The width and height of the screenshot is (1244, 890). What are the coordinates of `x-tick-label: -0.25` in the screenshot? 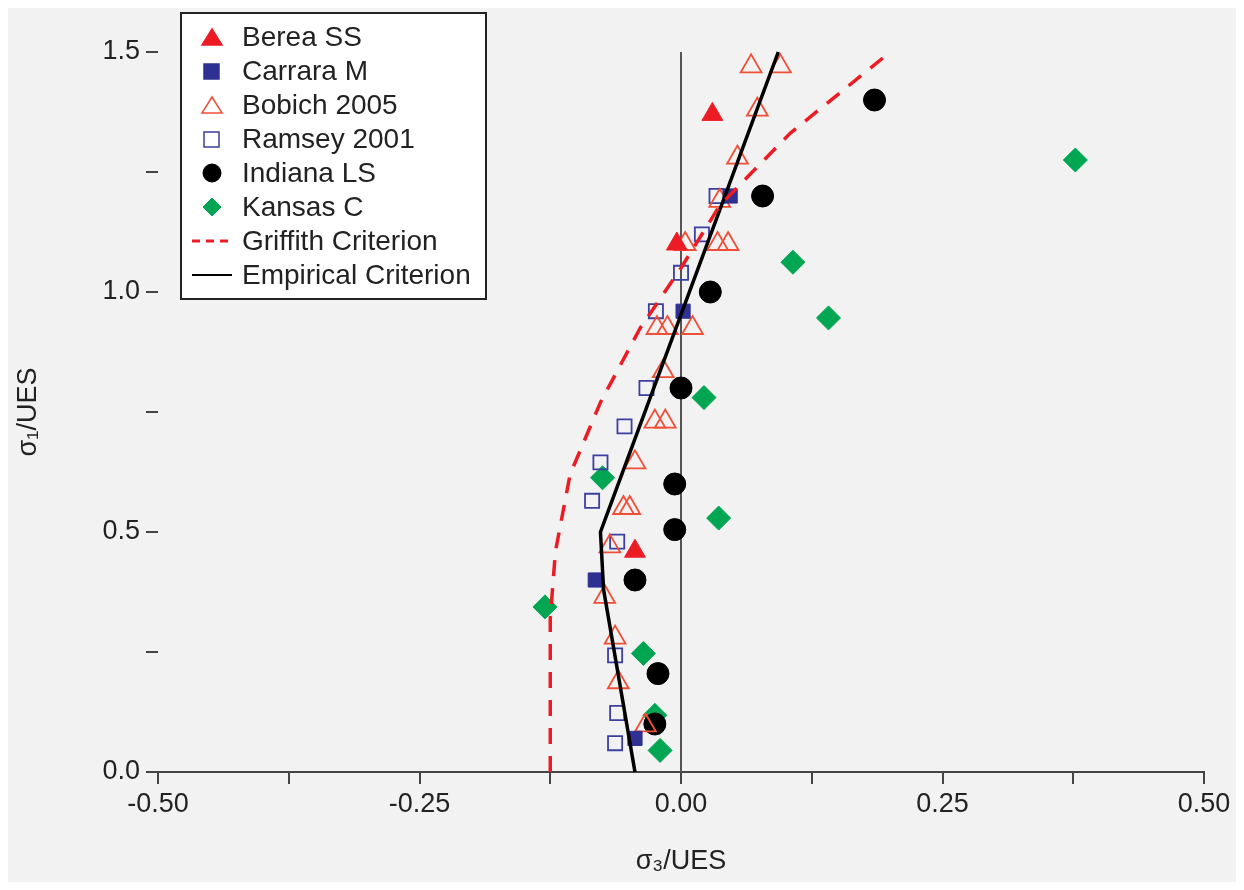 It's located at (419, 802).